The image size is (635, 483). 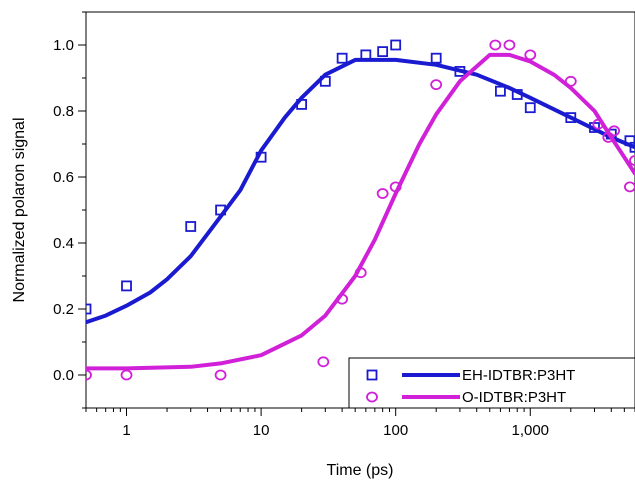 What do you see at coordinates (63, 375) in the screenshot?
I see `y-tick-label: 0.0` at bounding box center [63, 375].